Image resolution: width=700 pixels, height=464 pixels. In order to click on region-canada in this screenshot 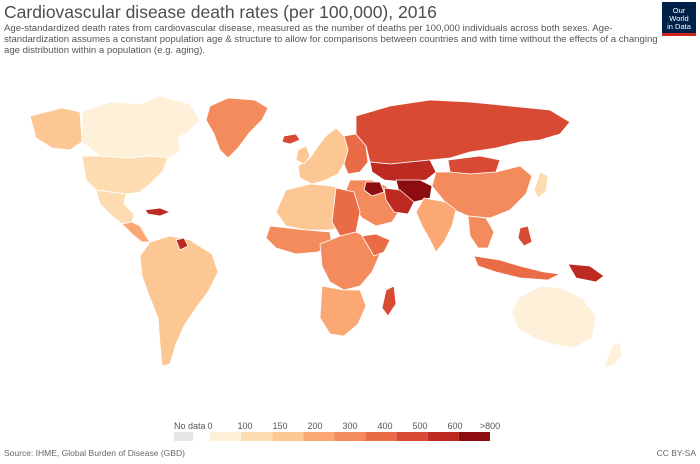, I will do `click(141, 127)`.